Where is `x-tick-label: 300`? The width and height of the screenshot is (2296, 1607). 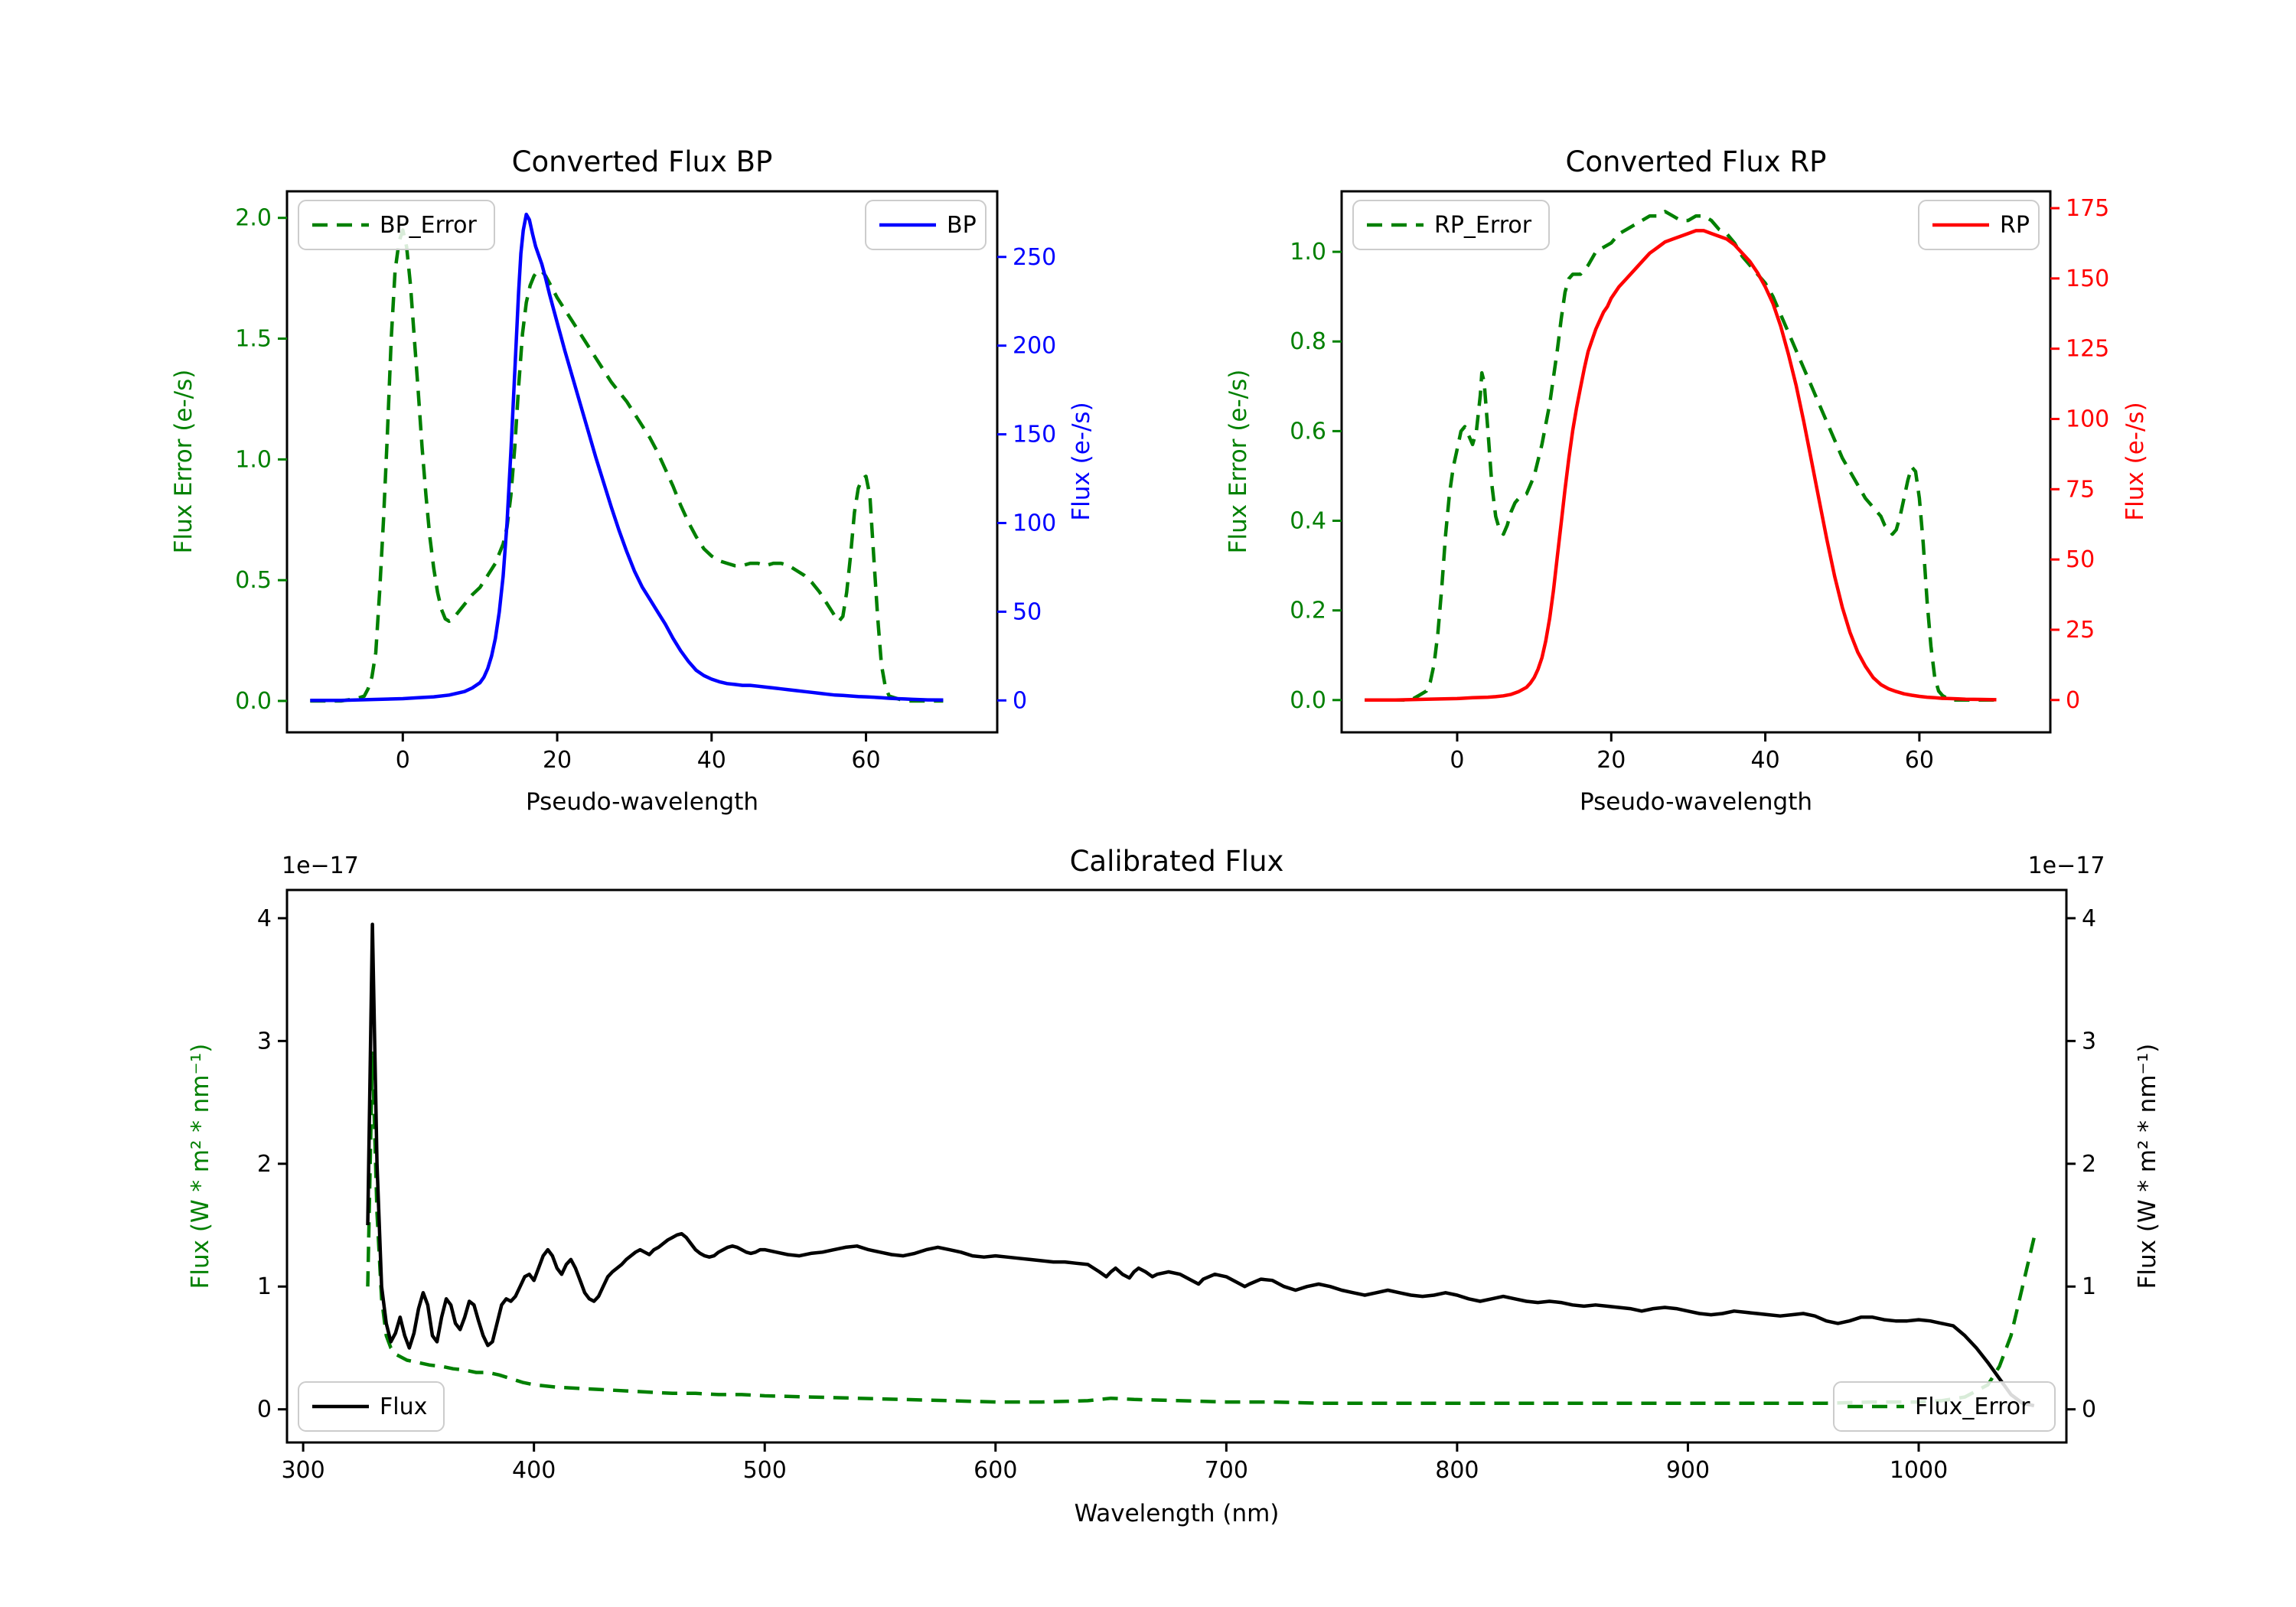
x-tick-label: 300 is located at coordinates (303, 1470).